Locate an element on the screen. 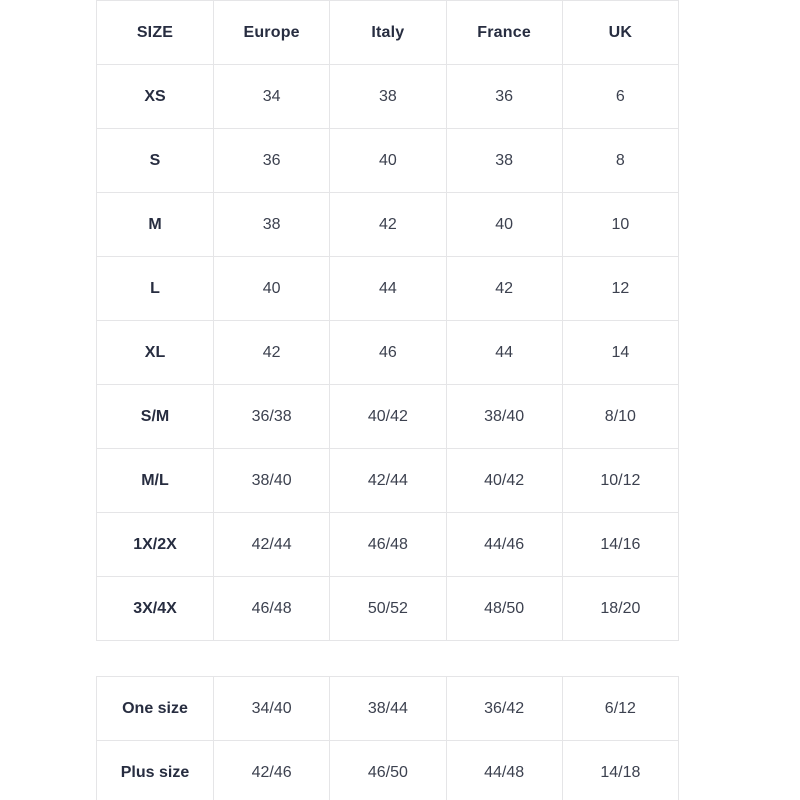 The width and height of the screenshot is (800, 800). table-row: One size 34/40 38/44 36/42 6/12 is located at coordinates (388, 708).